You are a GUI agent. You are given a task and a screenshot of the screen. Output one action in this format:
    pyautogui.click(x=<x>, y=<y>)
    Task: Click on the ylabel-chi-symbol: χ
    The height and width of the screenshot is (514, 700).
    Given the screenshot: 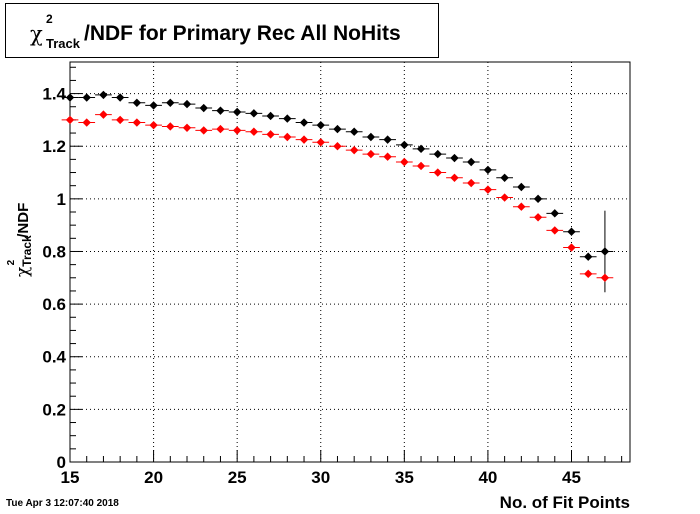 What is the action you would take?
    pyautogui.click(x=23, y=271)
    